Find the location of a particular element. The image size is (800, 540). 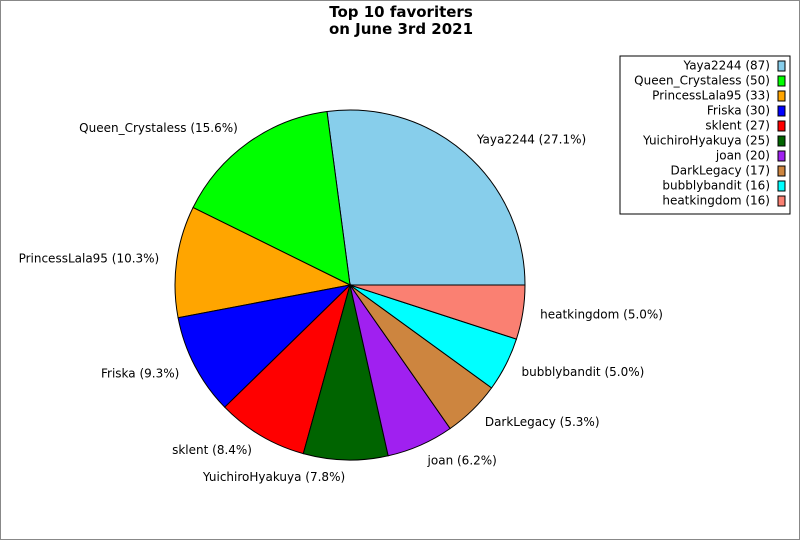

legend-label: DarkLegacy (17) is located at coordinates (720, 171).